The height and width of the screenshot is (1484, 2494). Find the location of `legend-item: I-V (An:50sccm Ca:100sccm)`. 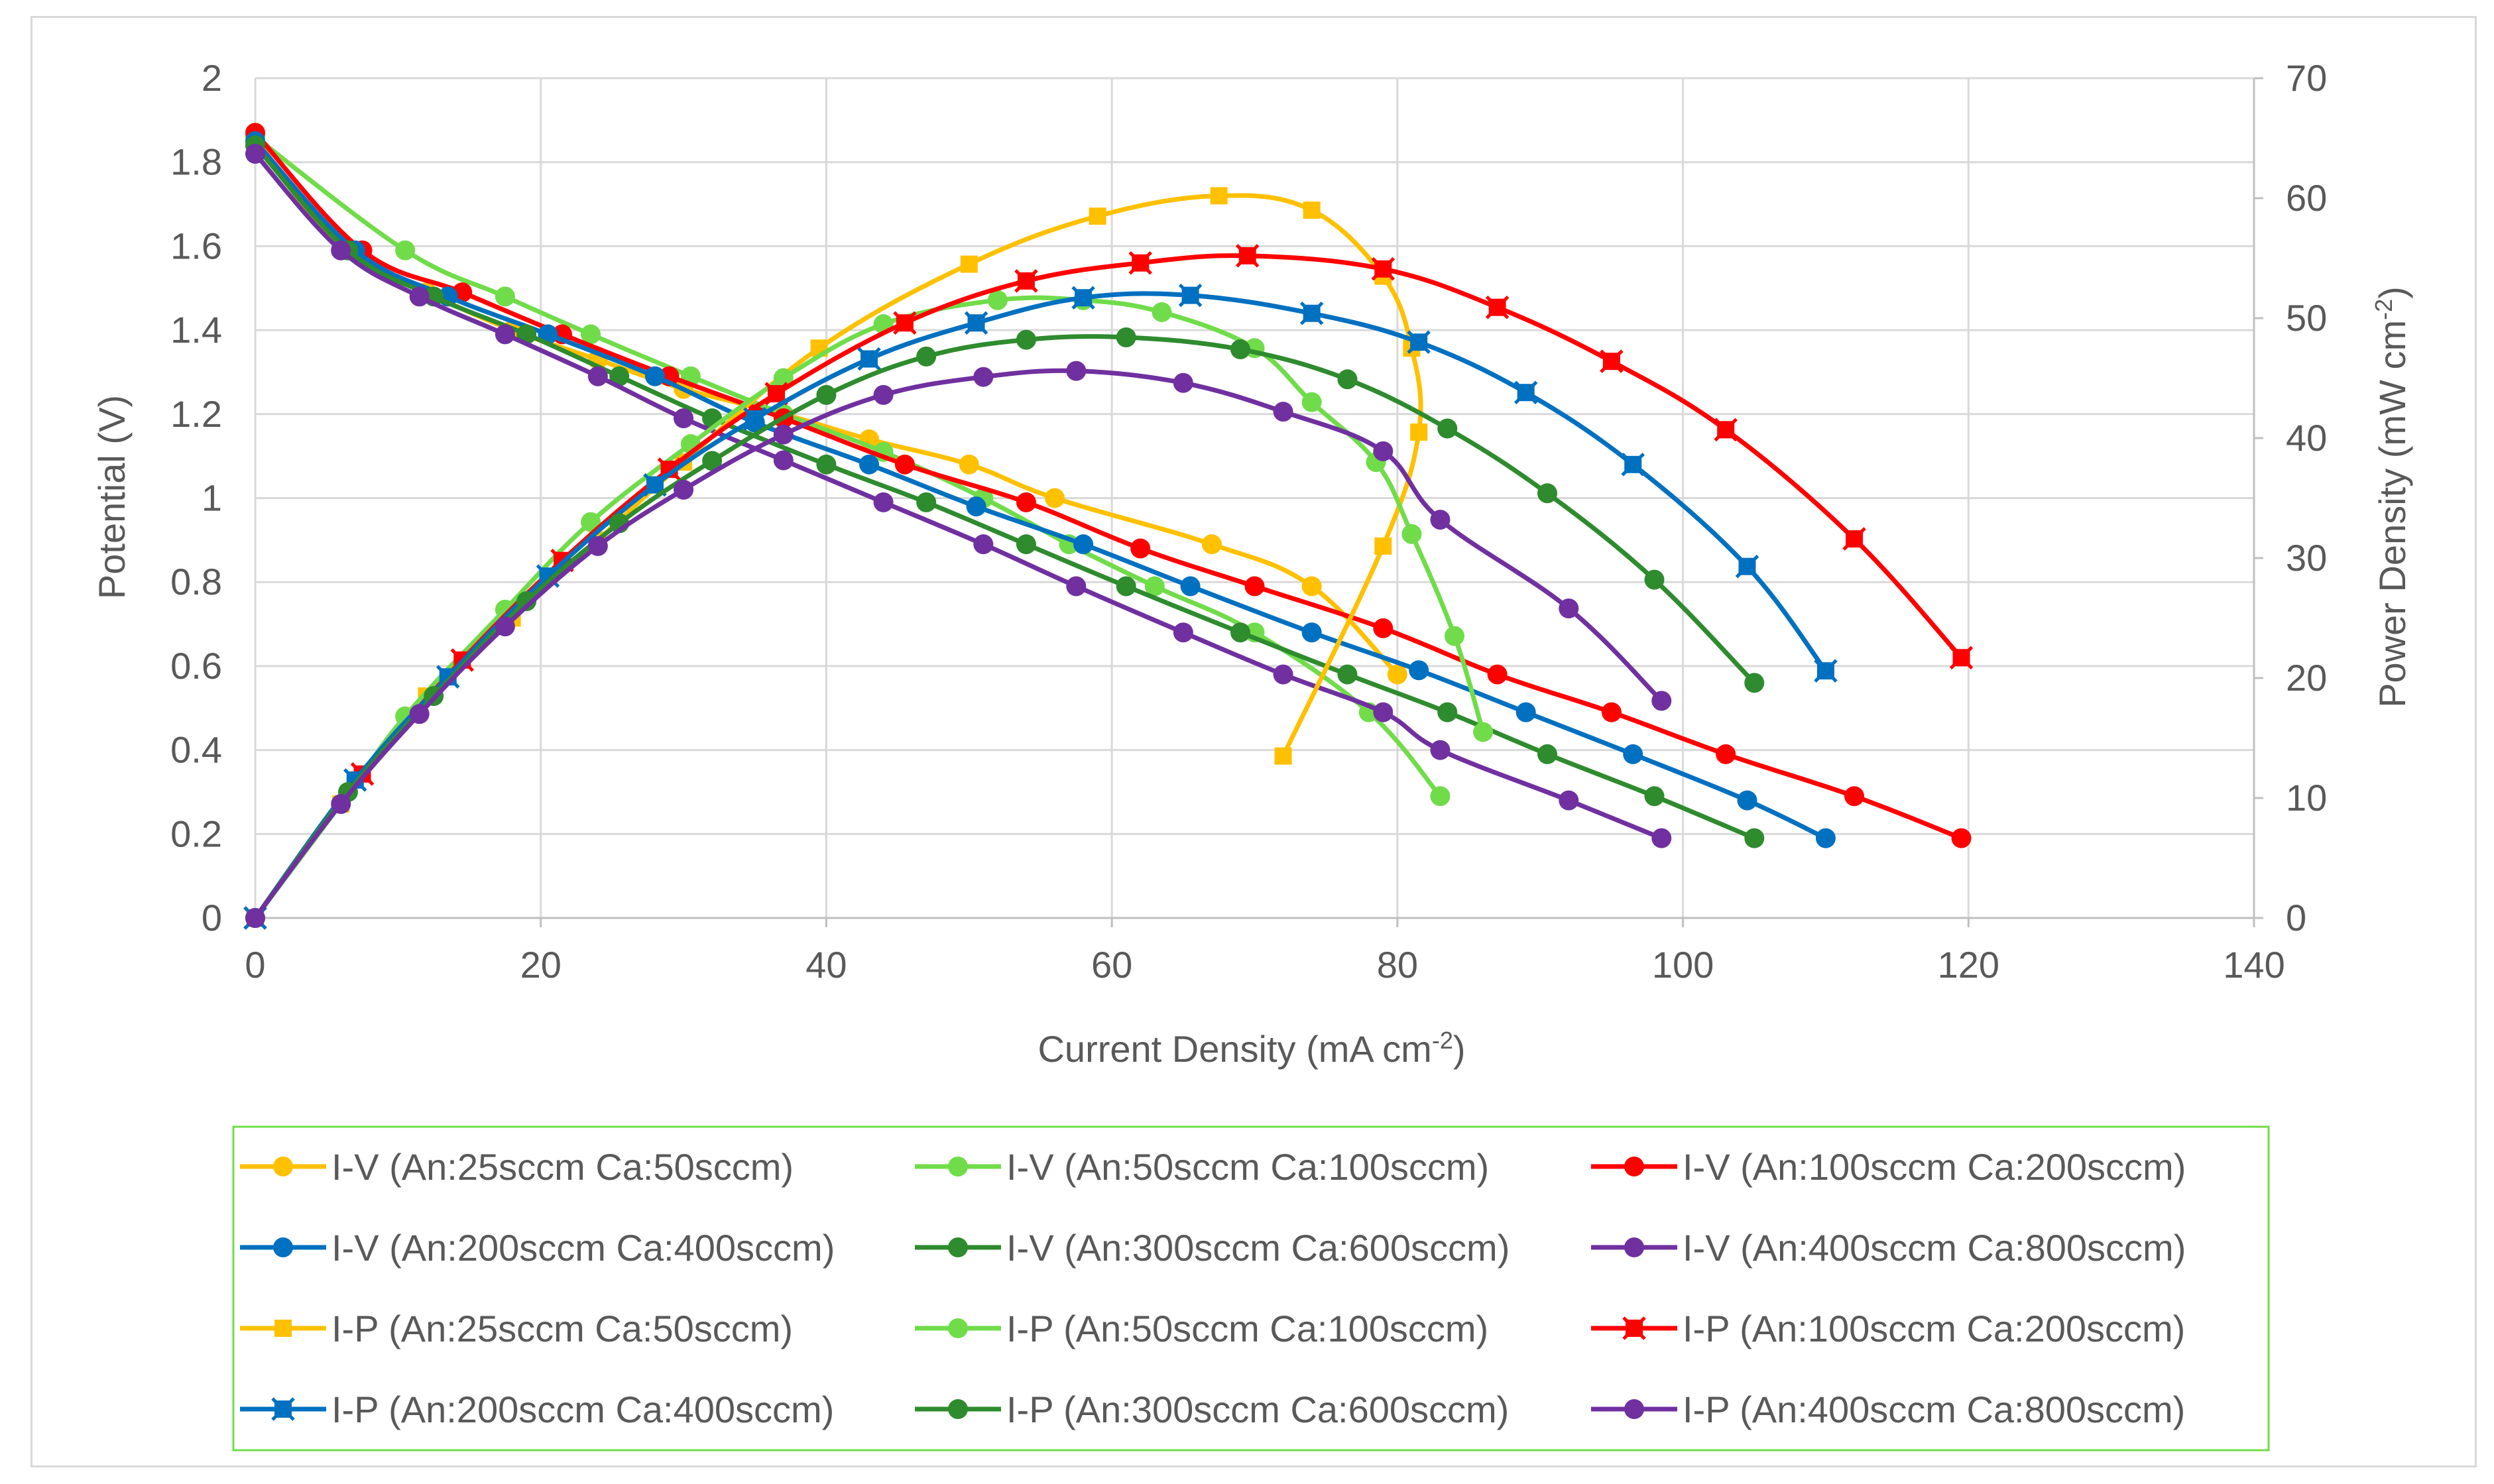

legend-item: I-V (An:50sccm Ca:100sccm) is located at coordinates (1202, 1167).